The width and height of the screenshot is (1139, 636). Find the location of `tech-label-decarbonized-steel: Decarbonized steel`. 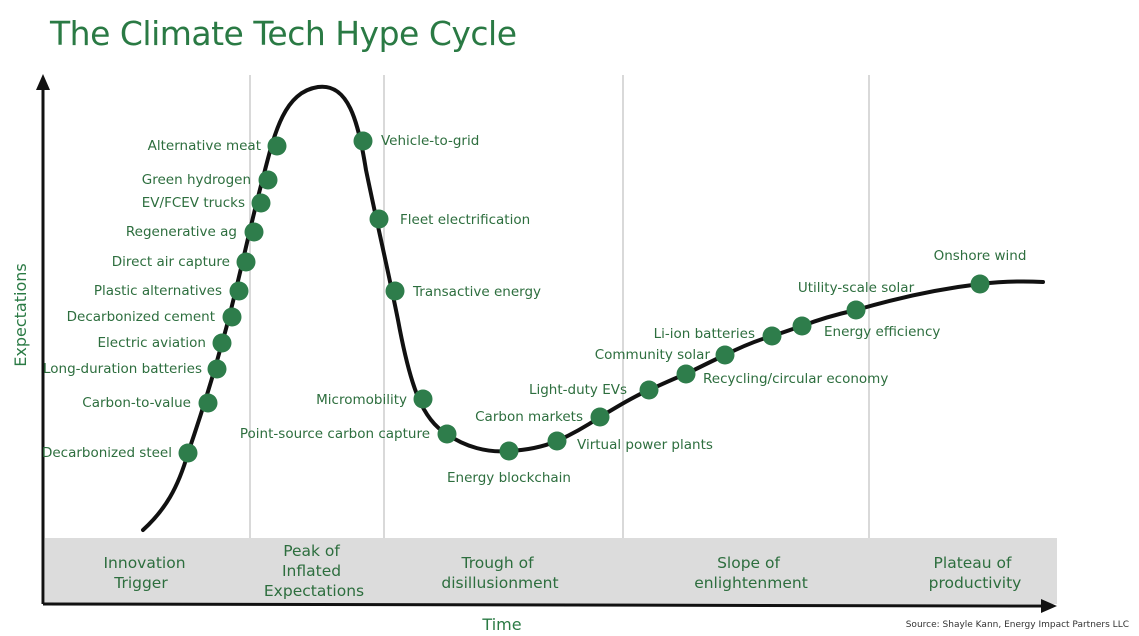

tech-label-decarbonized-steel: Decarbonized steel is located at coordinates (107, 453).